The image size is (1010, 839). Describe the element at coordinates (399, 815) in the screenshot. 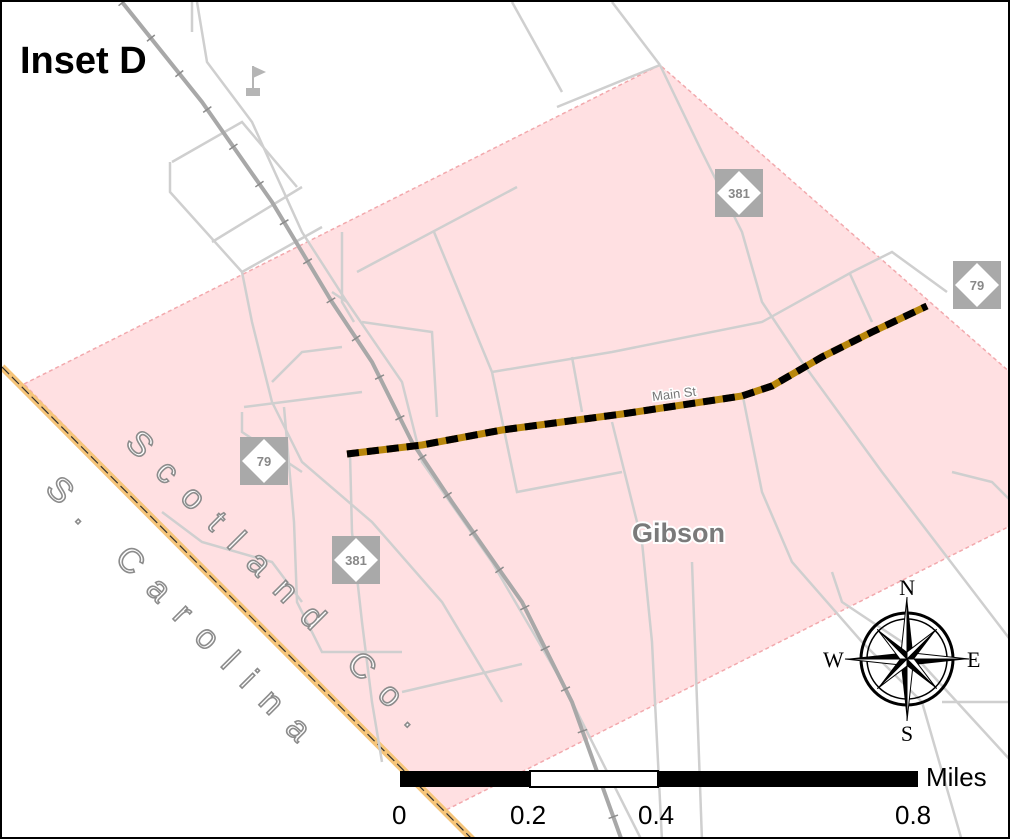

I see `scale-tick-0: 0` at that location.